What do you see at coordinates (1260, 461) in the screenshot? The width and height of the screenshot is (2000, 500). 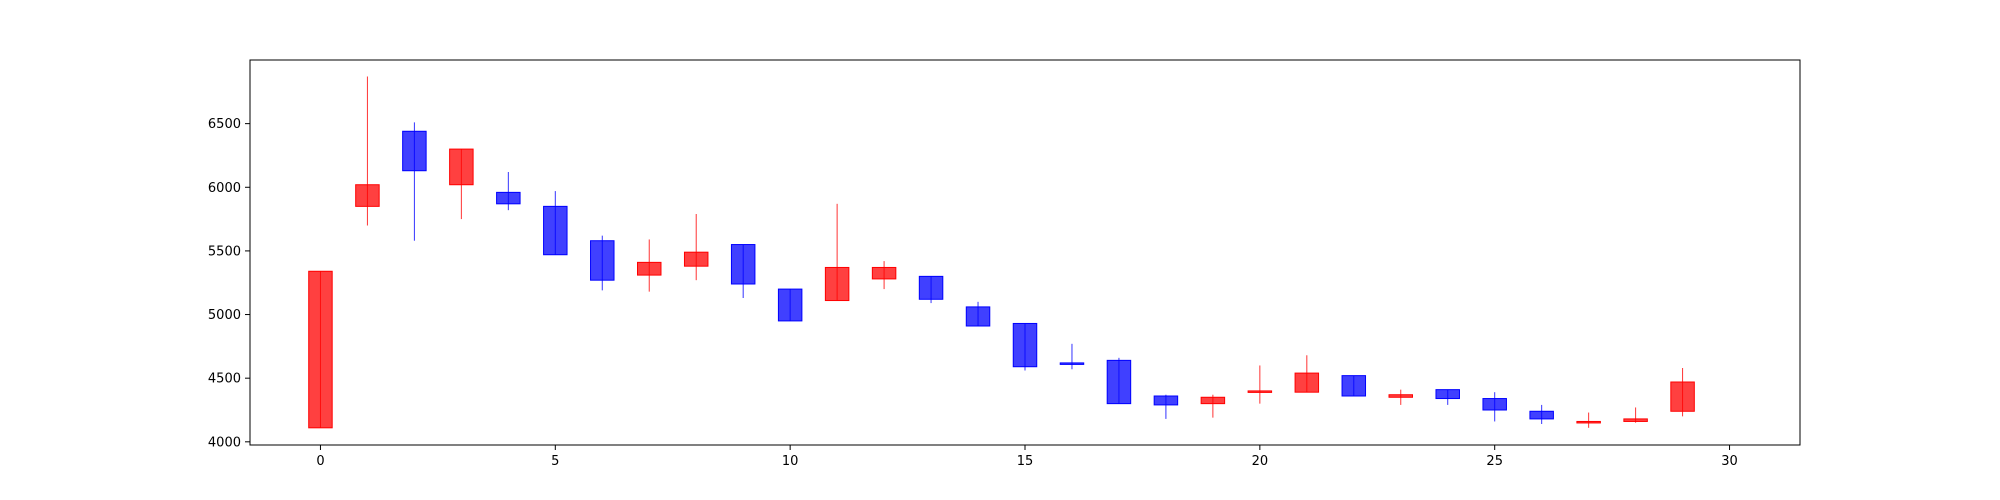 I see `x-tick-label: 20` at bounding box center [1260, 461].